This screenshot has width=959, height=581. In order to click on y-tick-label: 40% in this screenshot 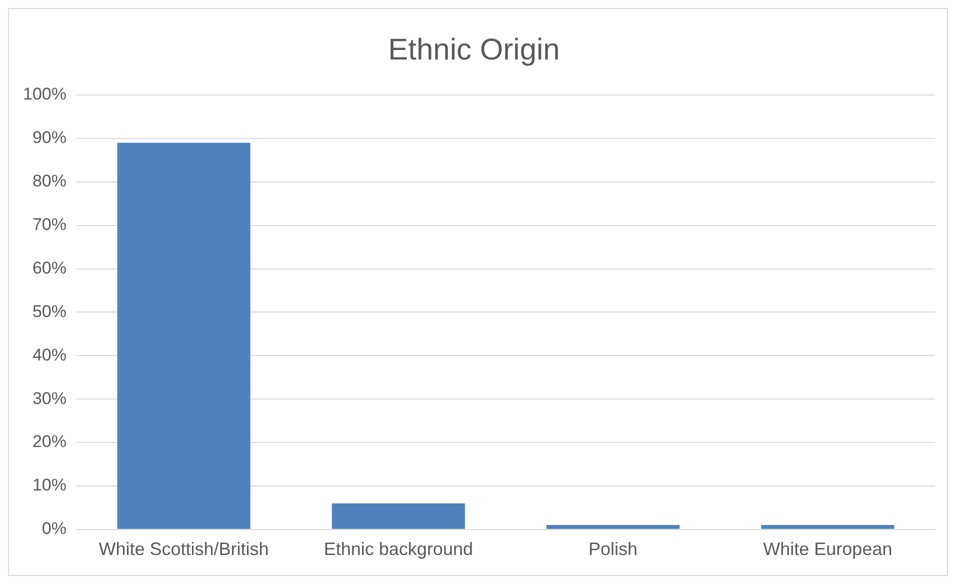, I will do `click(49, 354)`.